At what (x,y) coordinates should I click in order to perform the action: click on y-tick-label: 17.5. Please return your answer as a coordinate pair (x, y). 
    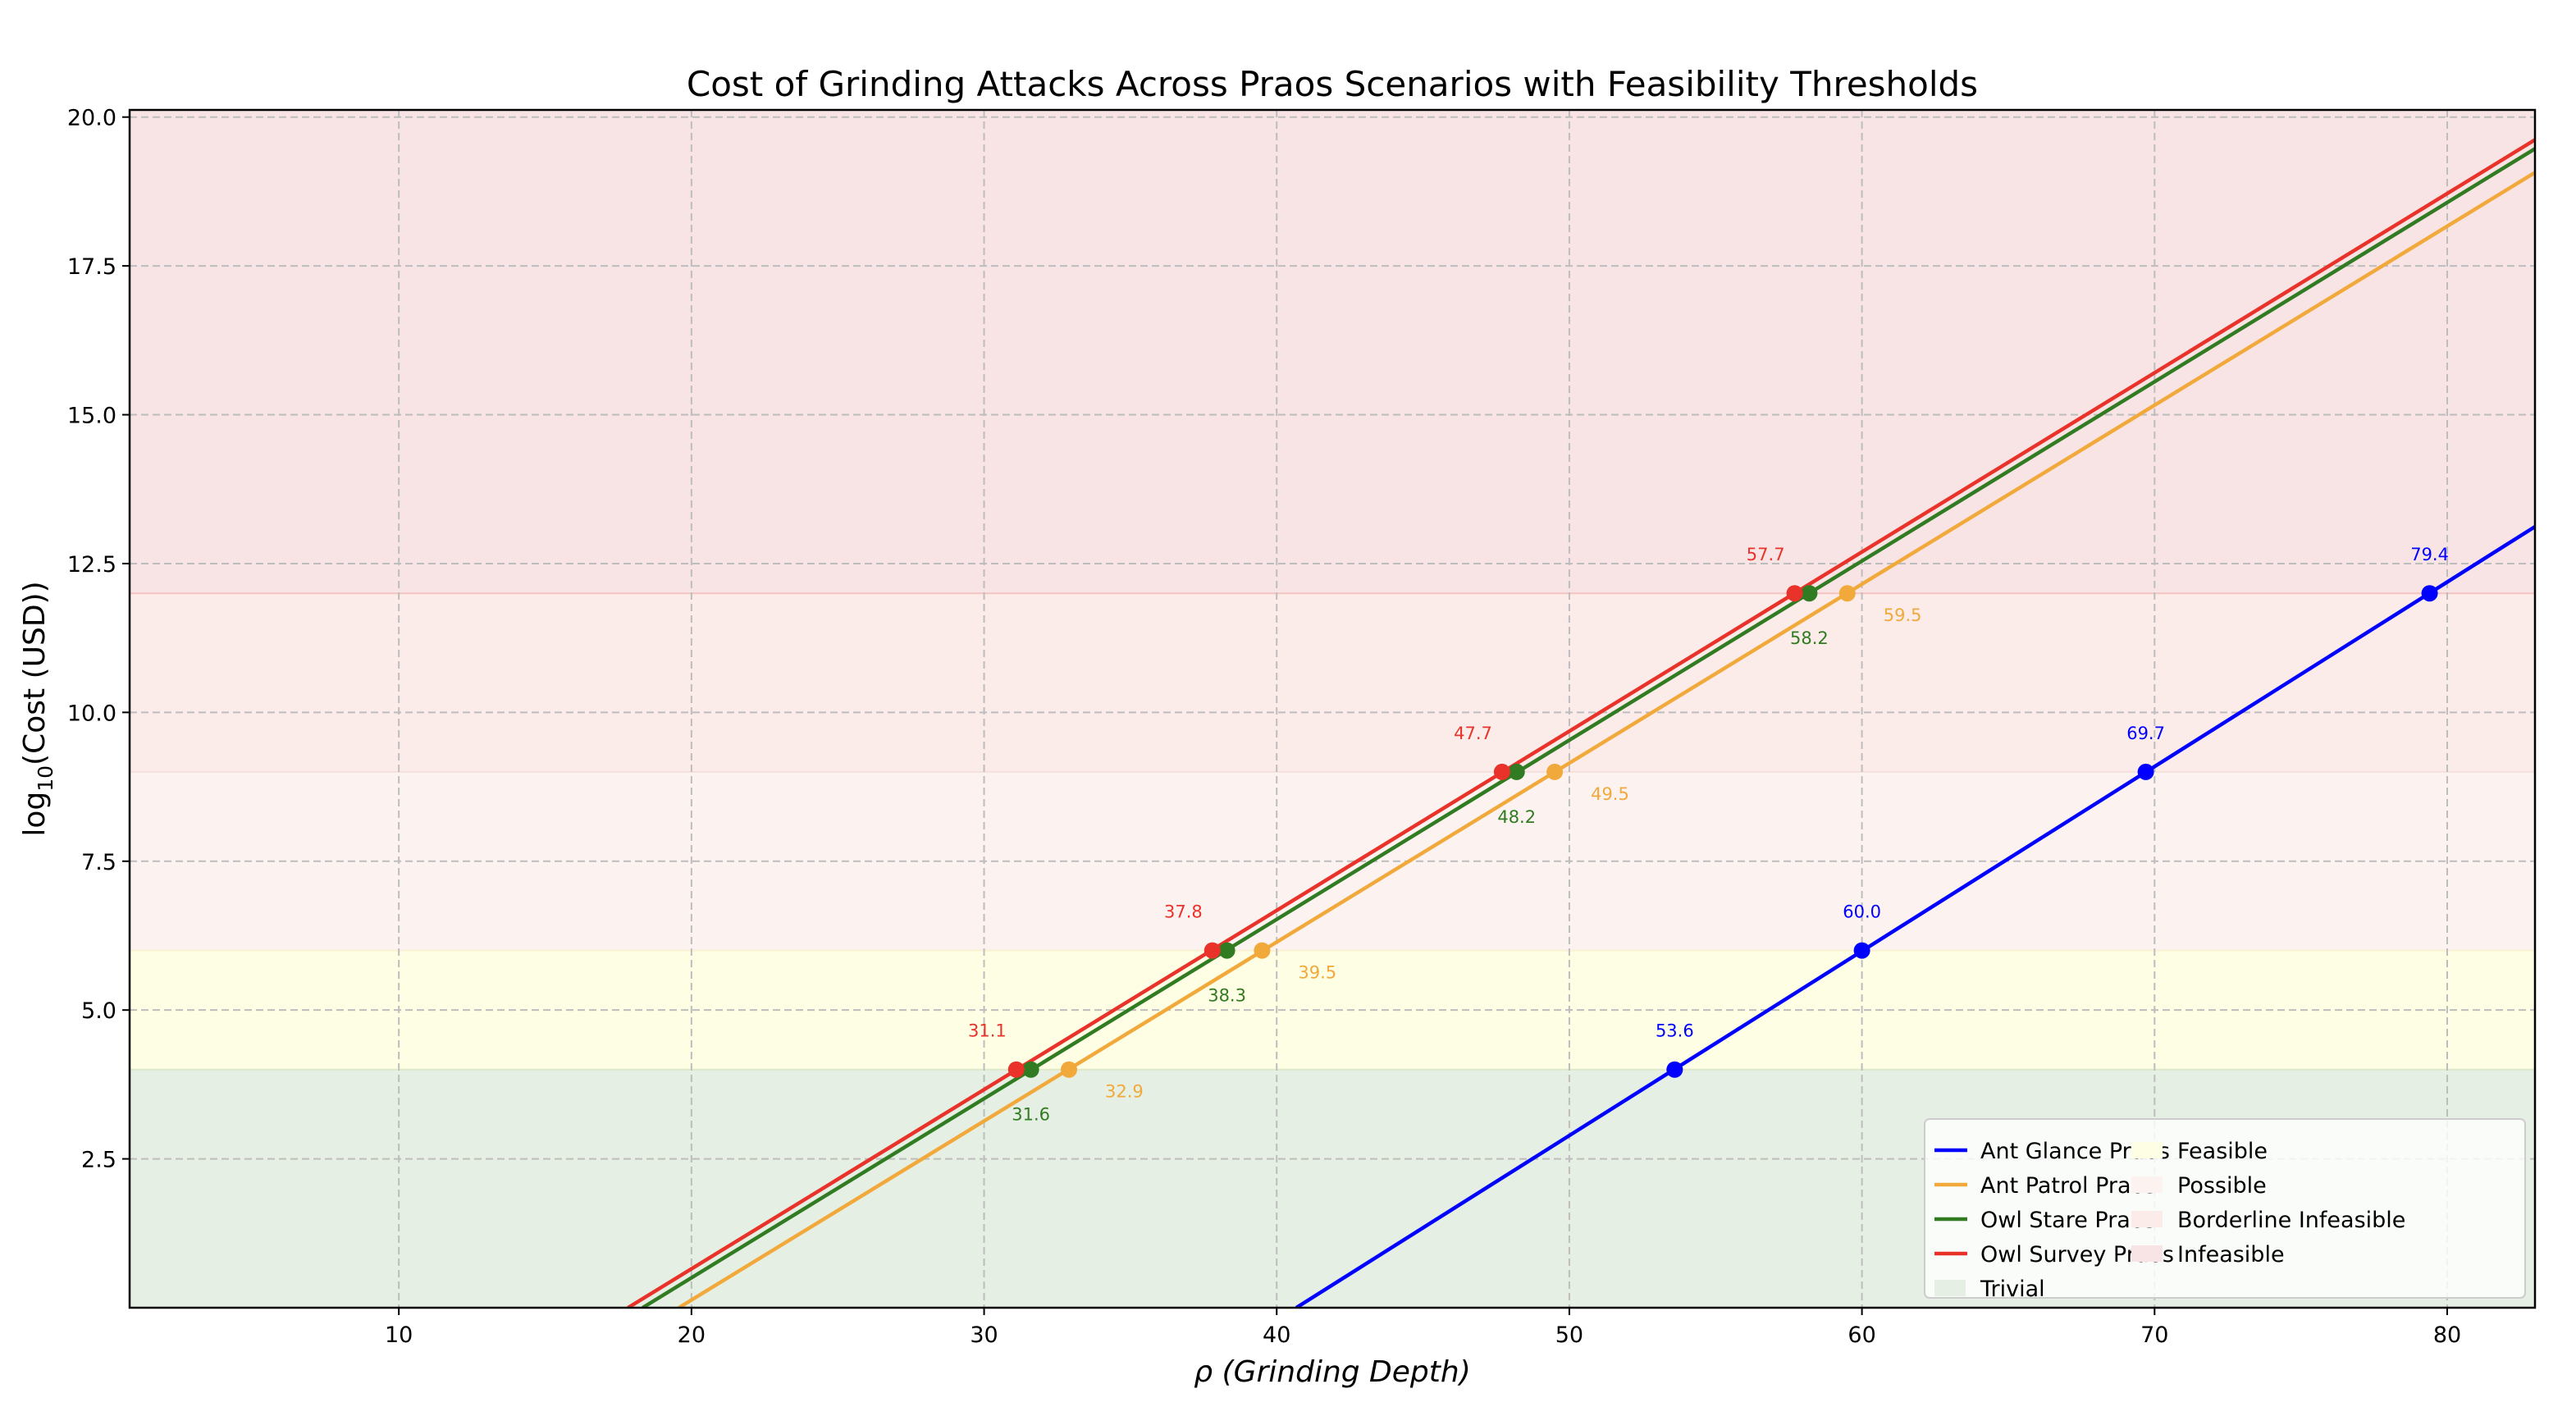
    Looking at the image, I should click on (92, 267).